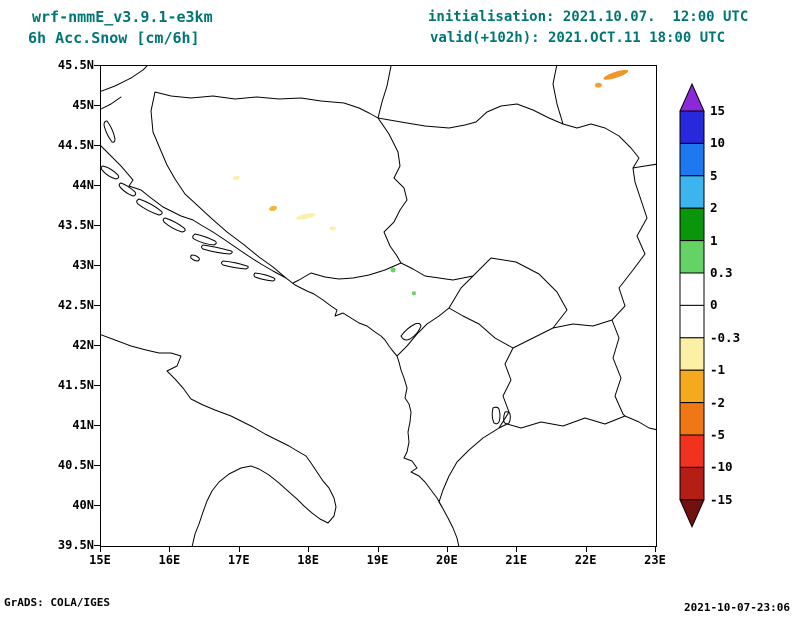  I want to click on lat-tick-label: 41.5N, so click(75, 385).